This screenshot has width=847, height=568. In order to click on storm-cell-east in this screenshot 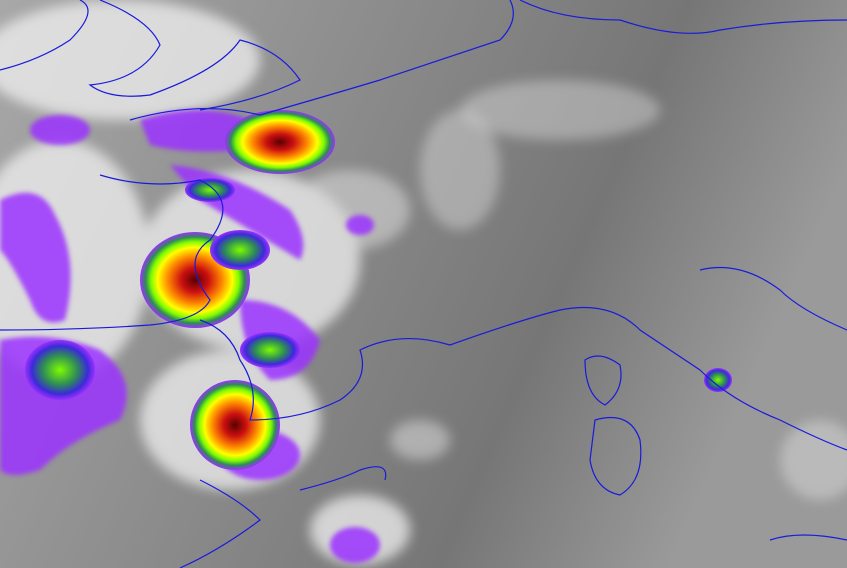, I will do `click(718, 380)`.